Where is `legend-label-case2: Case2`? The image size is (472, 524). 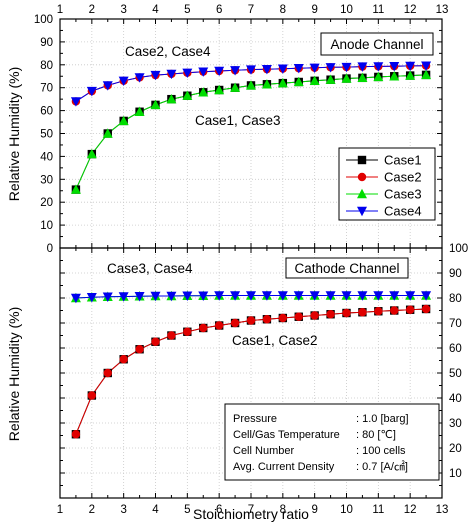 legend-label-case2: Case2 is located at coordinates (403, 177).